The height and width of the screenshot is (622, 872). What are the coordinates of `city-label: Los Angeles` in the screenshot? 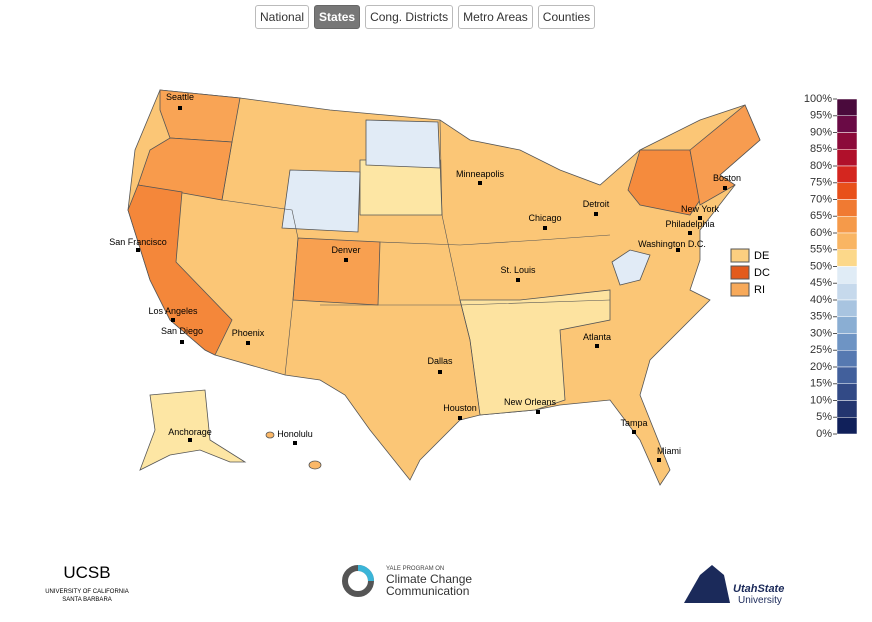 It's located at (173, 311).